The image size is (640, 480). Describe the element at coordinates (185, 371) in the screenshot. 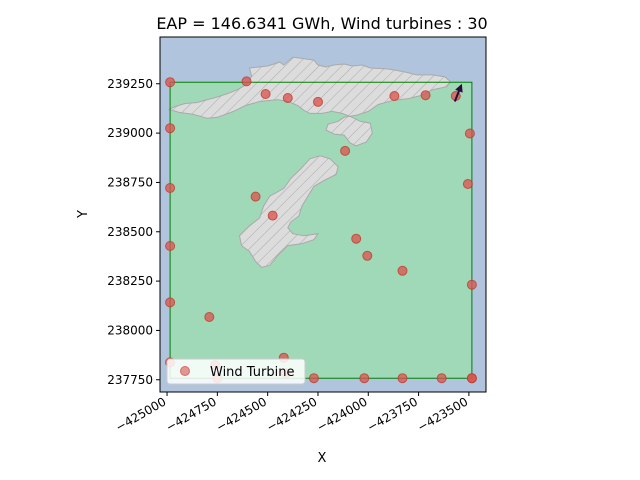

I see `legend-marker` at that location.